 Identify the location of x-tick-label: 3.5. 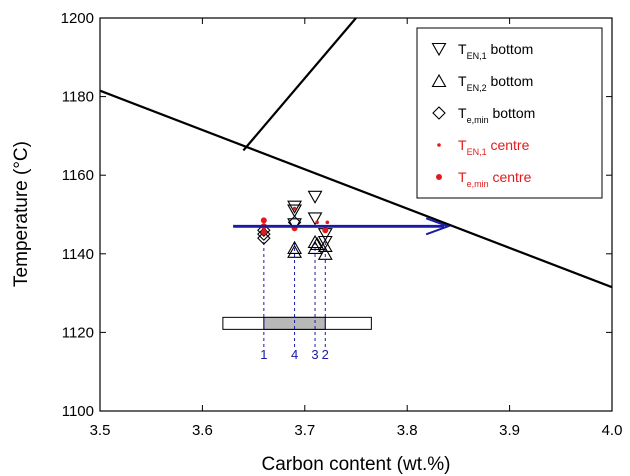
(100, 430).